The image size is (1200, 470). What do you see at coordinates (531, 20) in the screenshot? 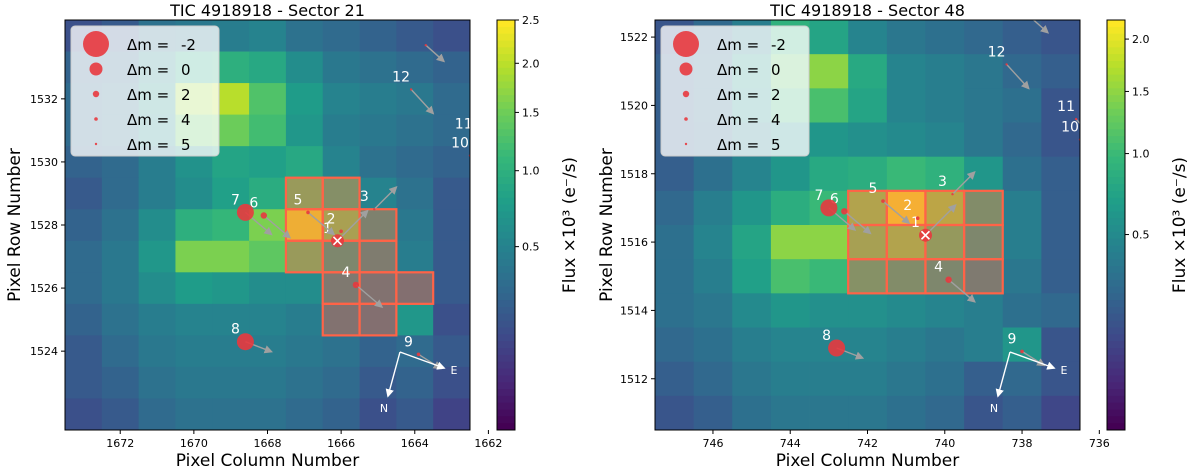
I see `colorbar-tick-label: 2.5` at bounding box center [531, 20].